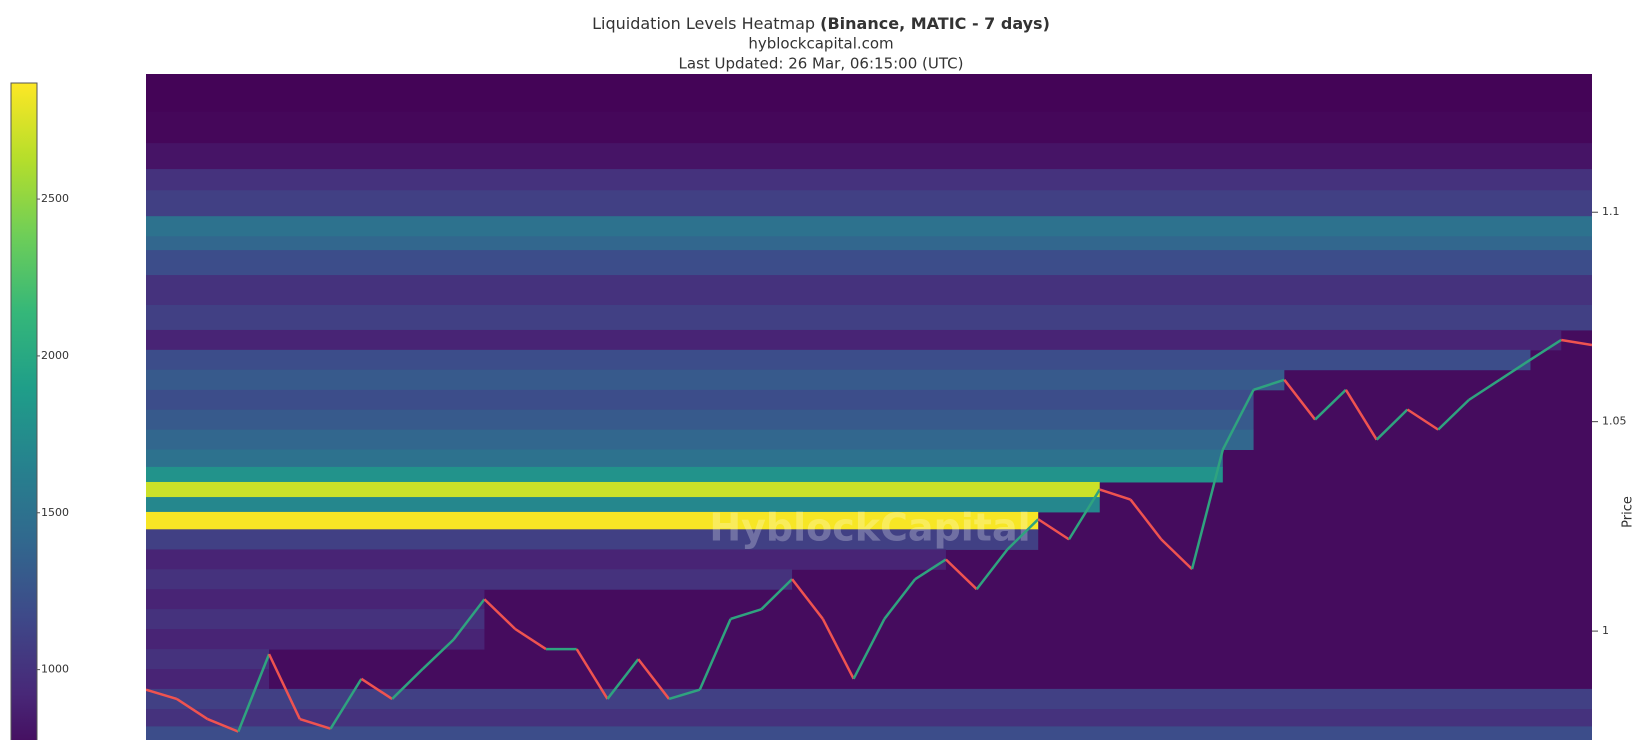 The height and width of the screenshot is (740, 1643). I want to click on colorbar-tick-label: 1000, so click(55, 669).